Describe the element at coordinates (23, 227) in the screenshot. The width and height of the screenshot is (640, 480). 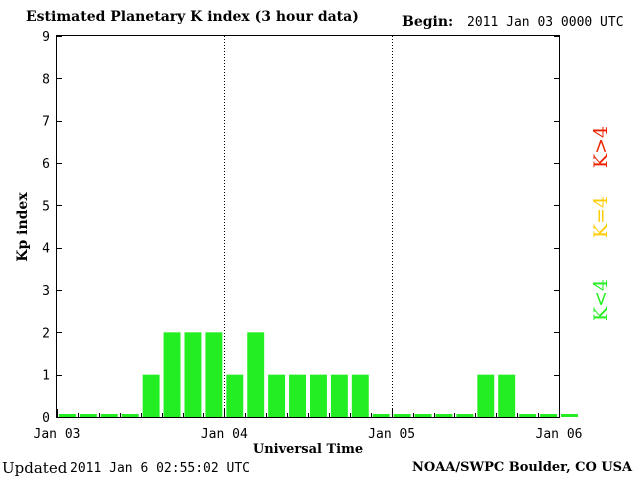
I see `y-axis-label: Kp index` at that location.